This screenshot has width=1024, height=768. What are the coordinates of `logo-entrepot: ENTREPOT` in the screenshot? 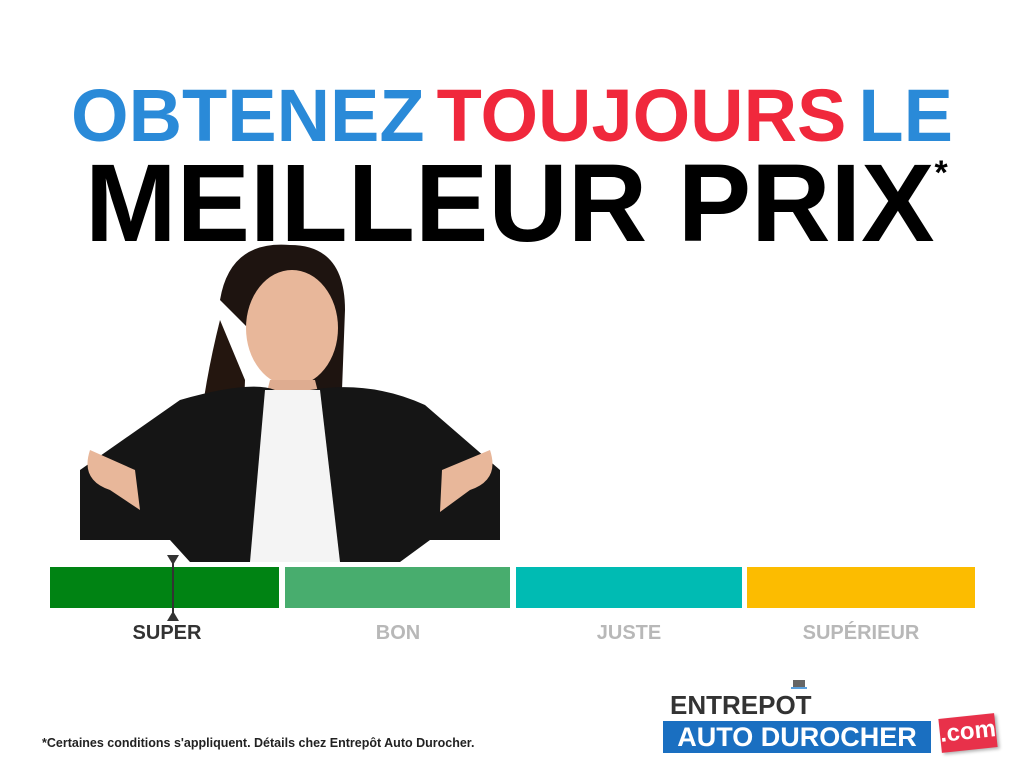 It's located at (741, 705).